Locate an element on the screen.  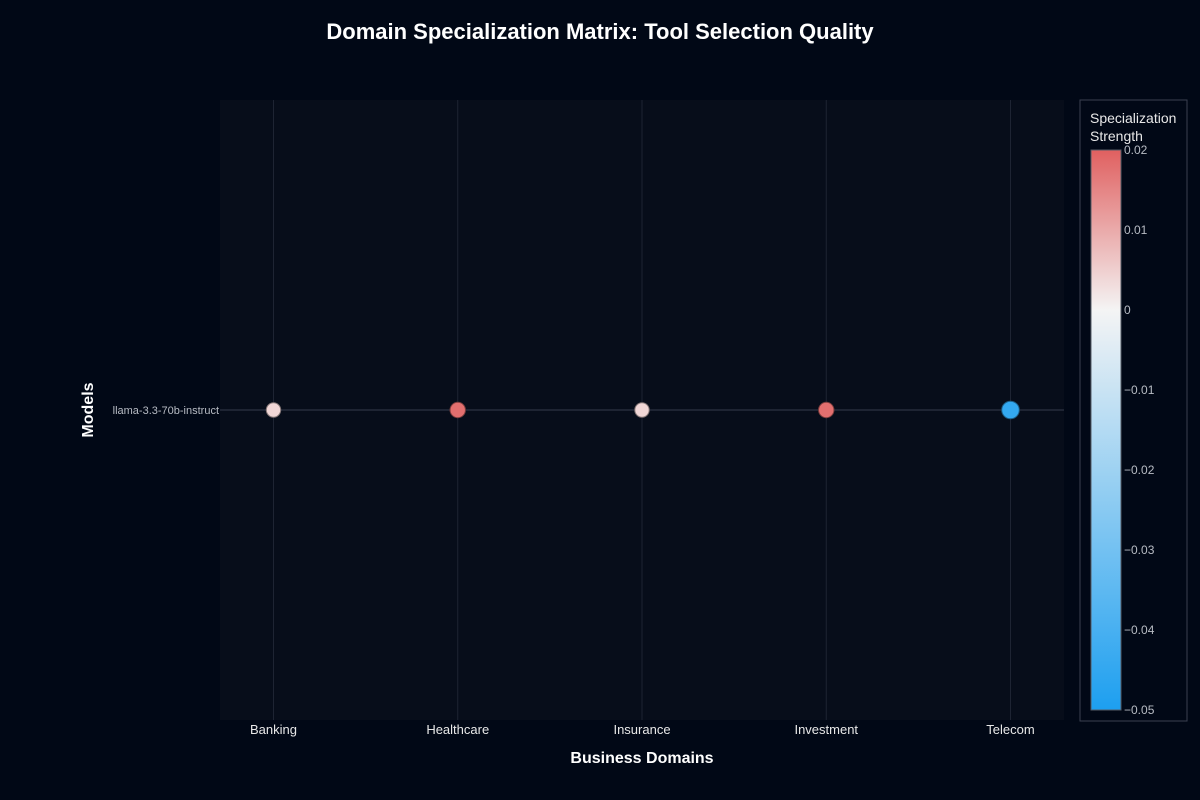
colorbar-tick-label: −0.03 is located at coordinates (1139, 550).